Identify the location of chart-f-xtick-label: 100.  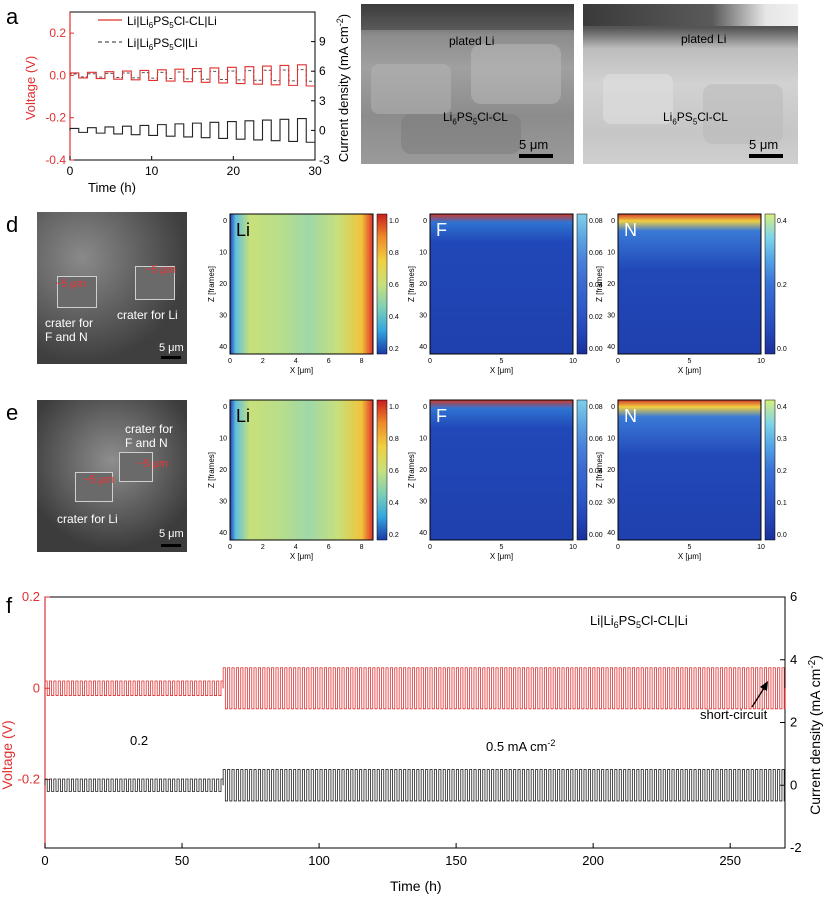
(319, 860).